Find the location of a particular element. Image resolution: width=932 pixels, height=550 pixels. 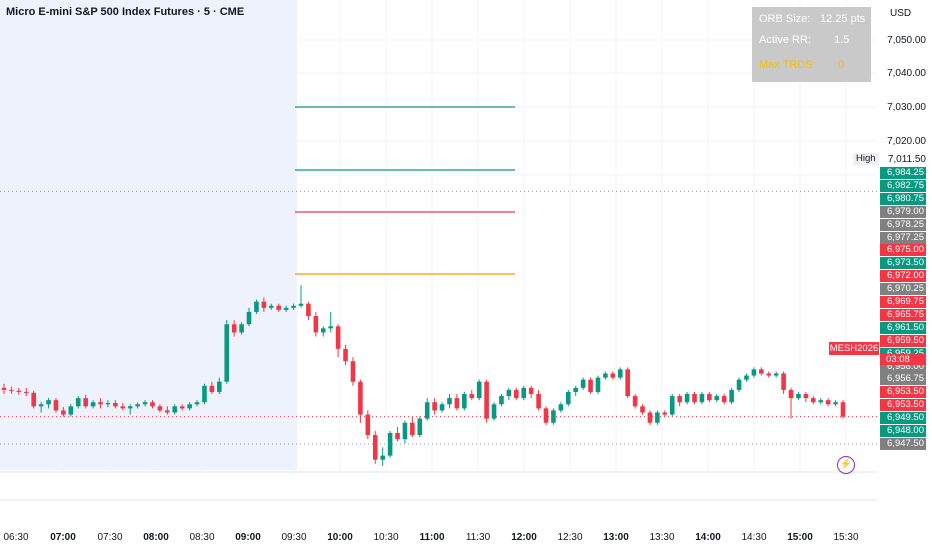

active-rr-value: 1.5 is located at coordinates (842, 40).